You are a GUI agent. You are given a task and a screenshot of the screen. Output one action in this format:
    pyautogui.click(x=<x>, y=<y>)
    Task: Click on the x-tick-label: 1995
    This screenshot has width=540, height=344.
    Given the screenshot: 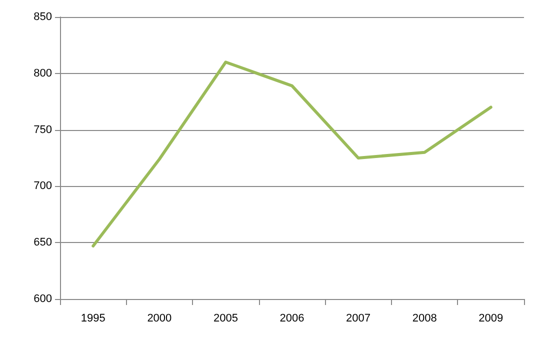 What is the action you would take?
    pyautogui.click(x=93, y=318)
    